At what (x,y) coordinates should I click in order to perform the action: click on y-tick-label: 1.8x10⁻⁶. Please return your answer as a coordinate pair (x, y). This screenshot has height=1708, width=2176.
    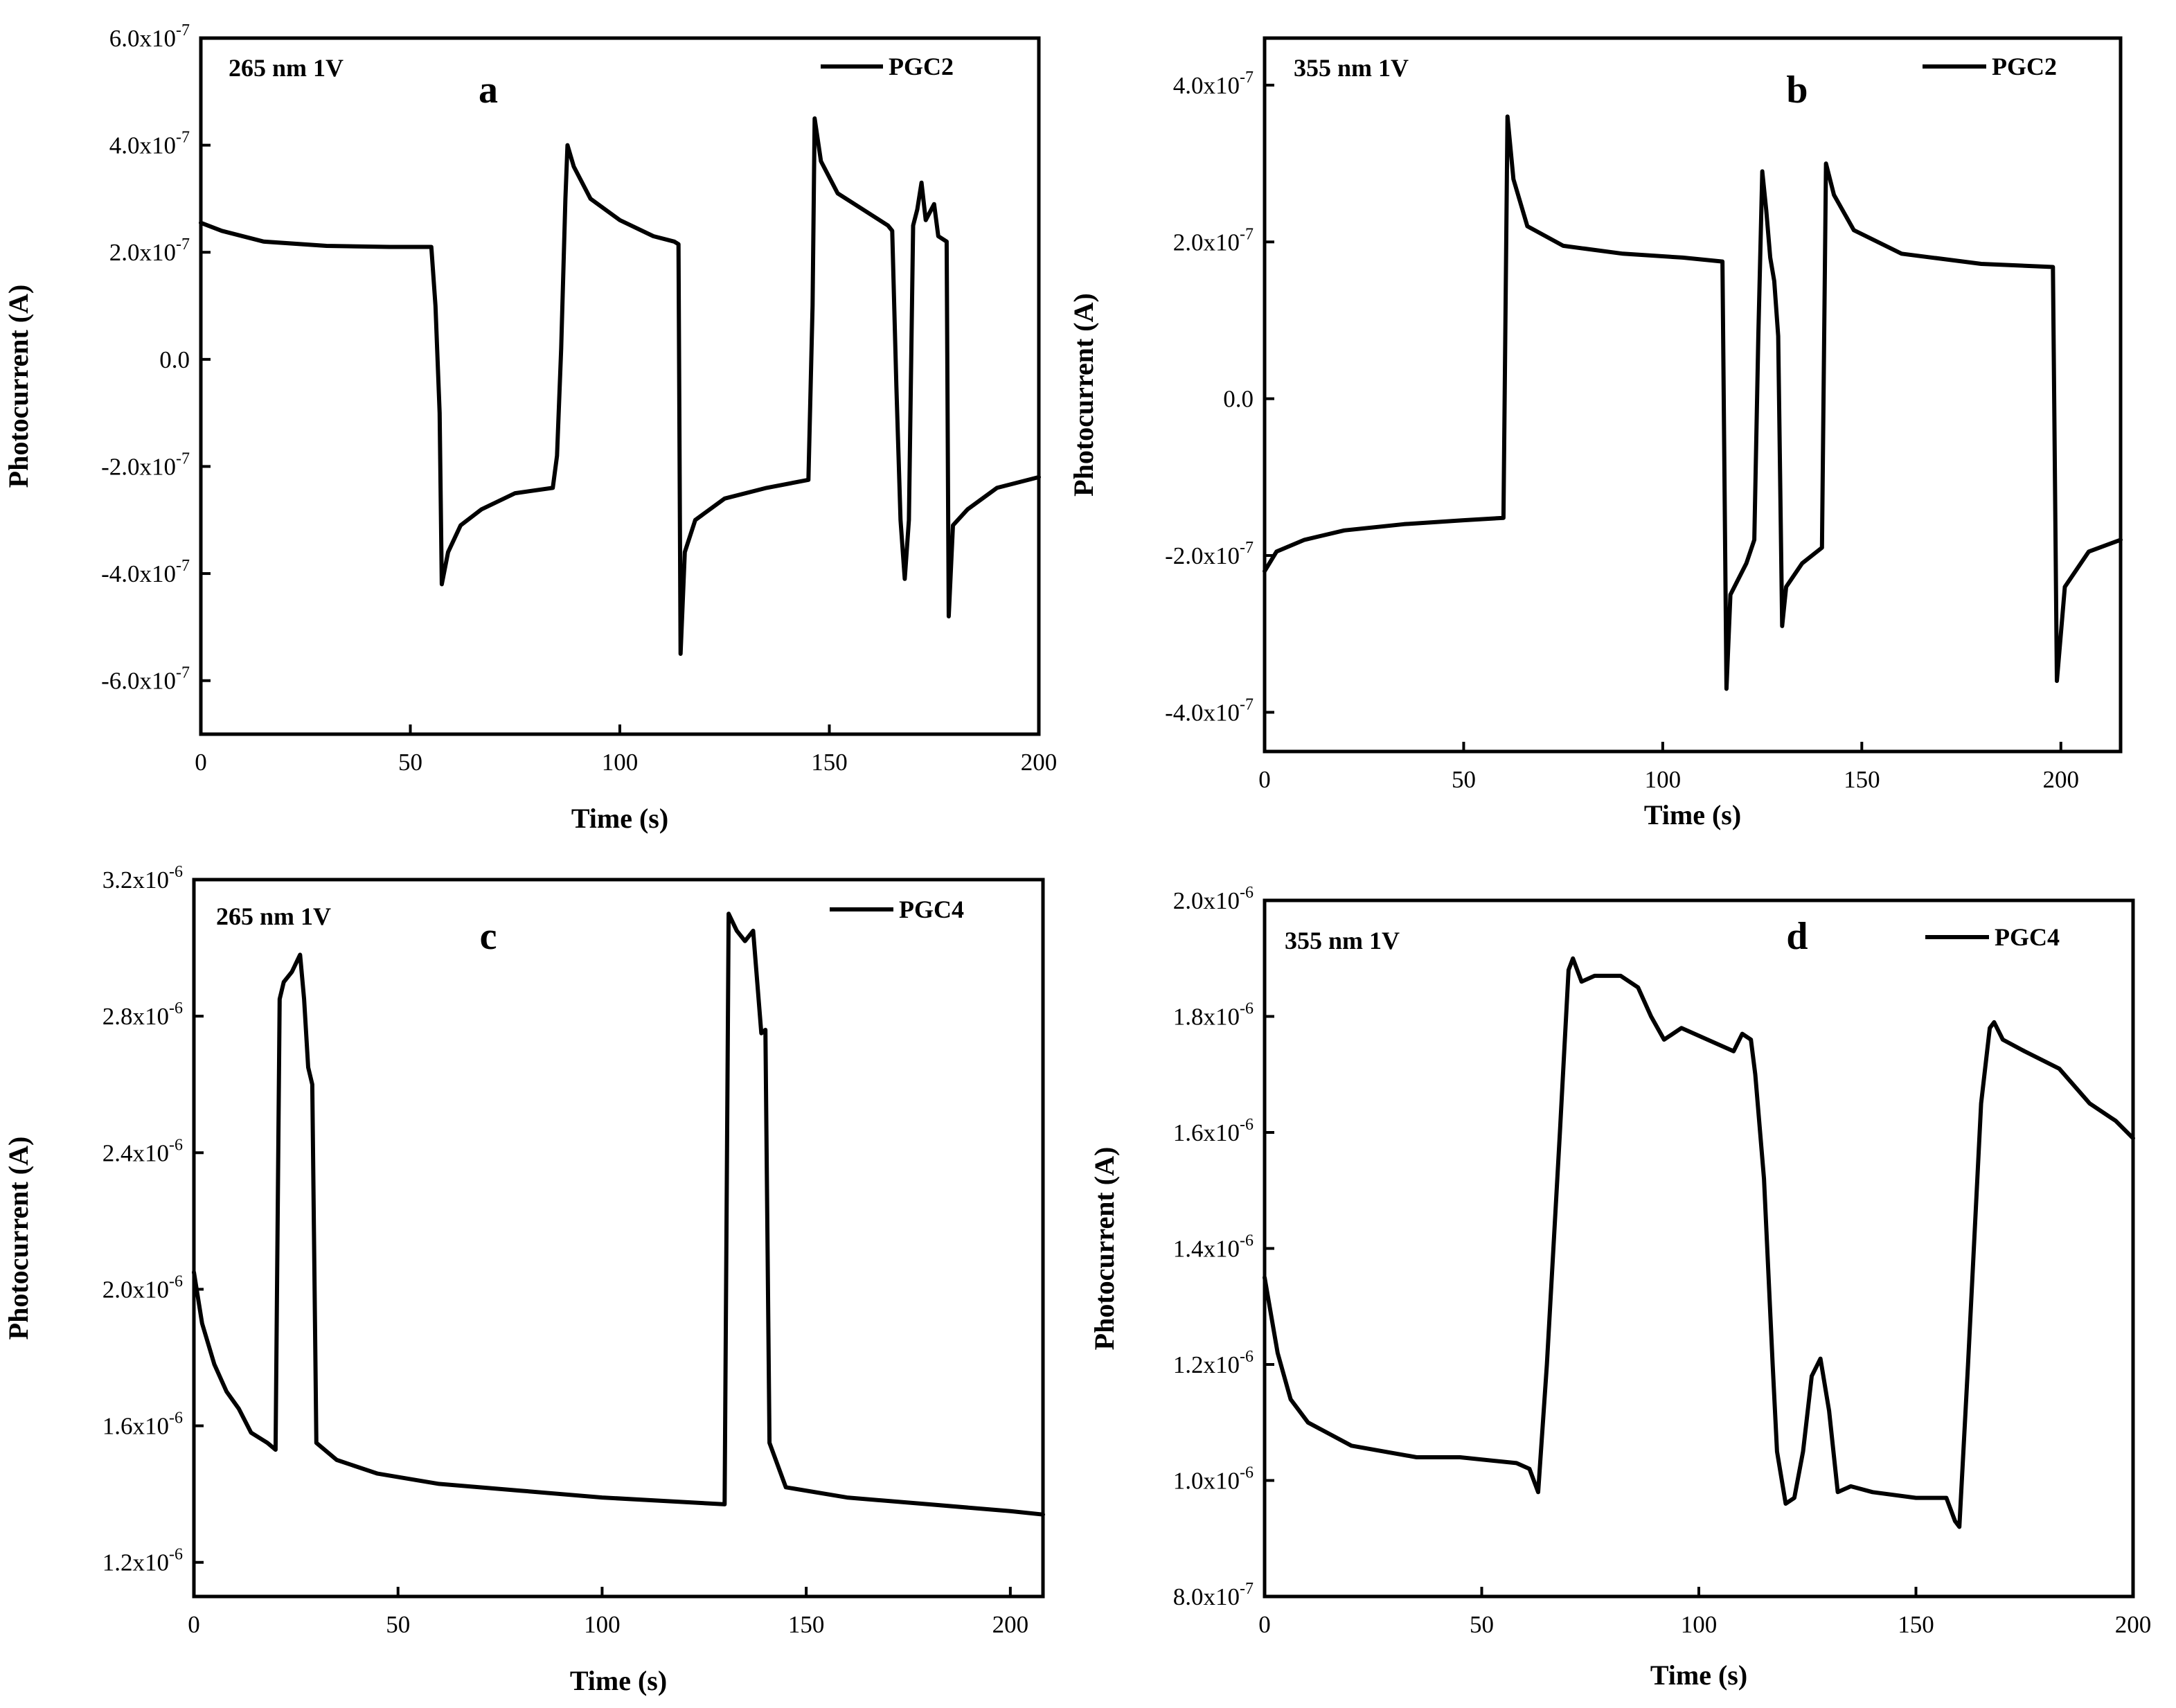
    Looking at the image, I should click on (1213, 1015).